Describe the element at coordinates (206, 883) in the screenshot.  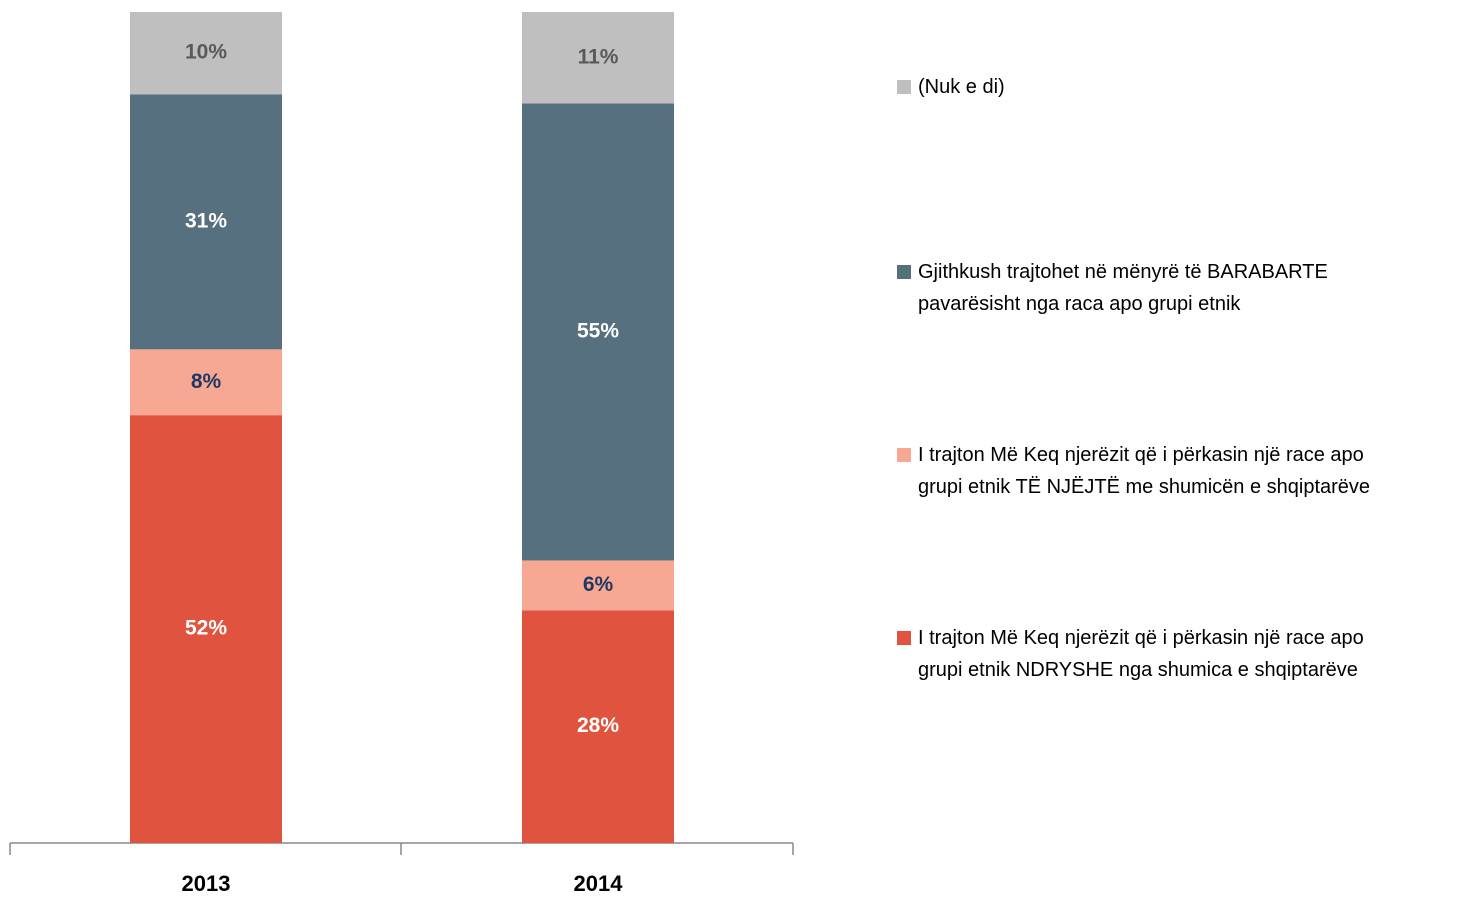
I see `x-tick-label: 2013` at that location.